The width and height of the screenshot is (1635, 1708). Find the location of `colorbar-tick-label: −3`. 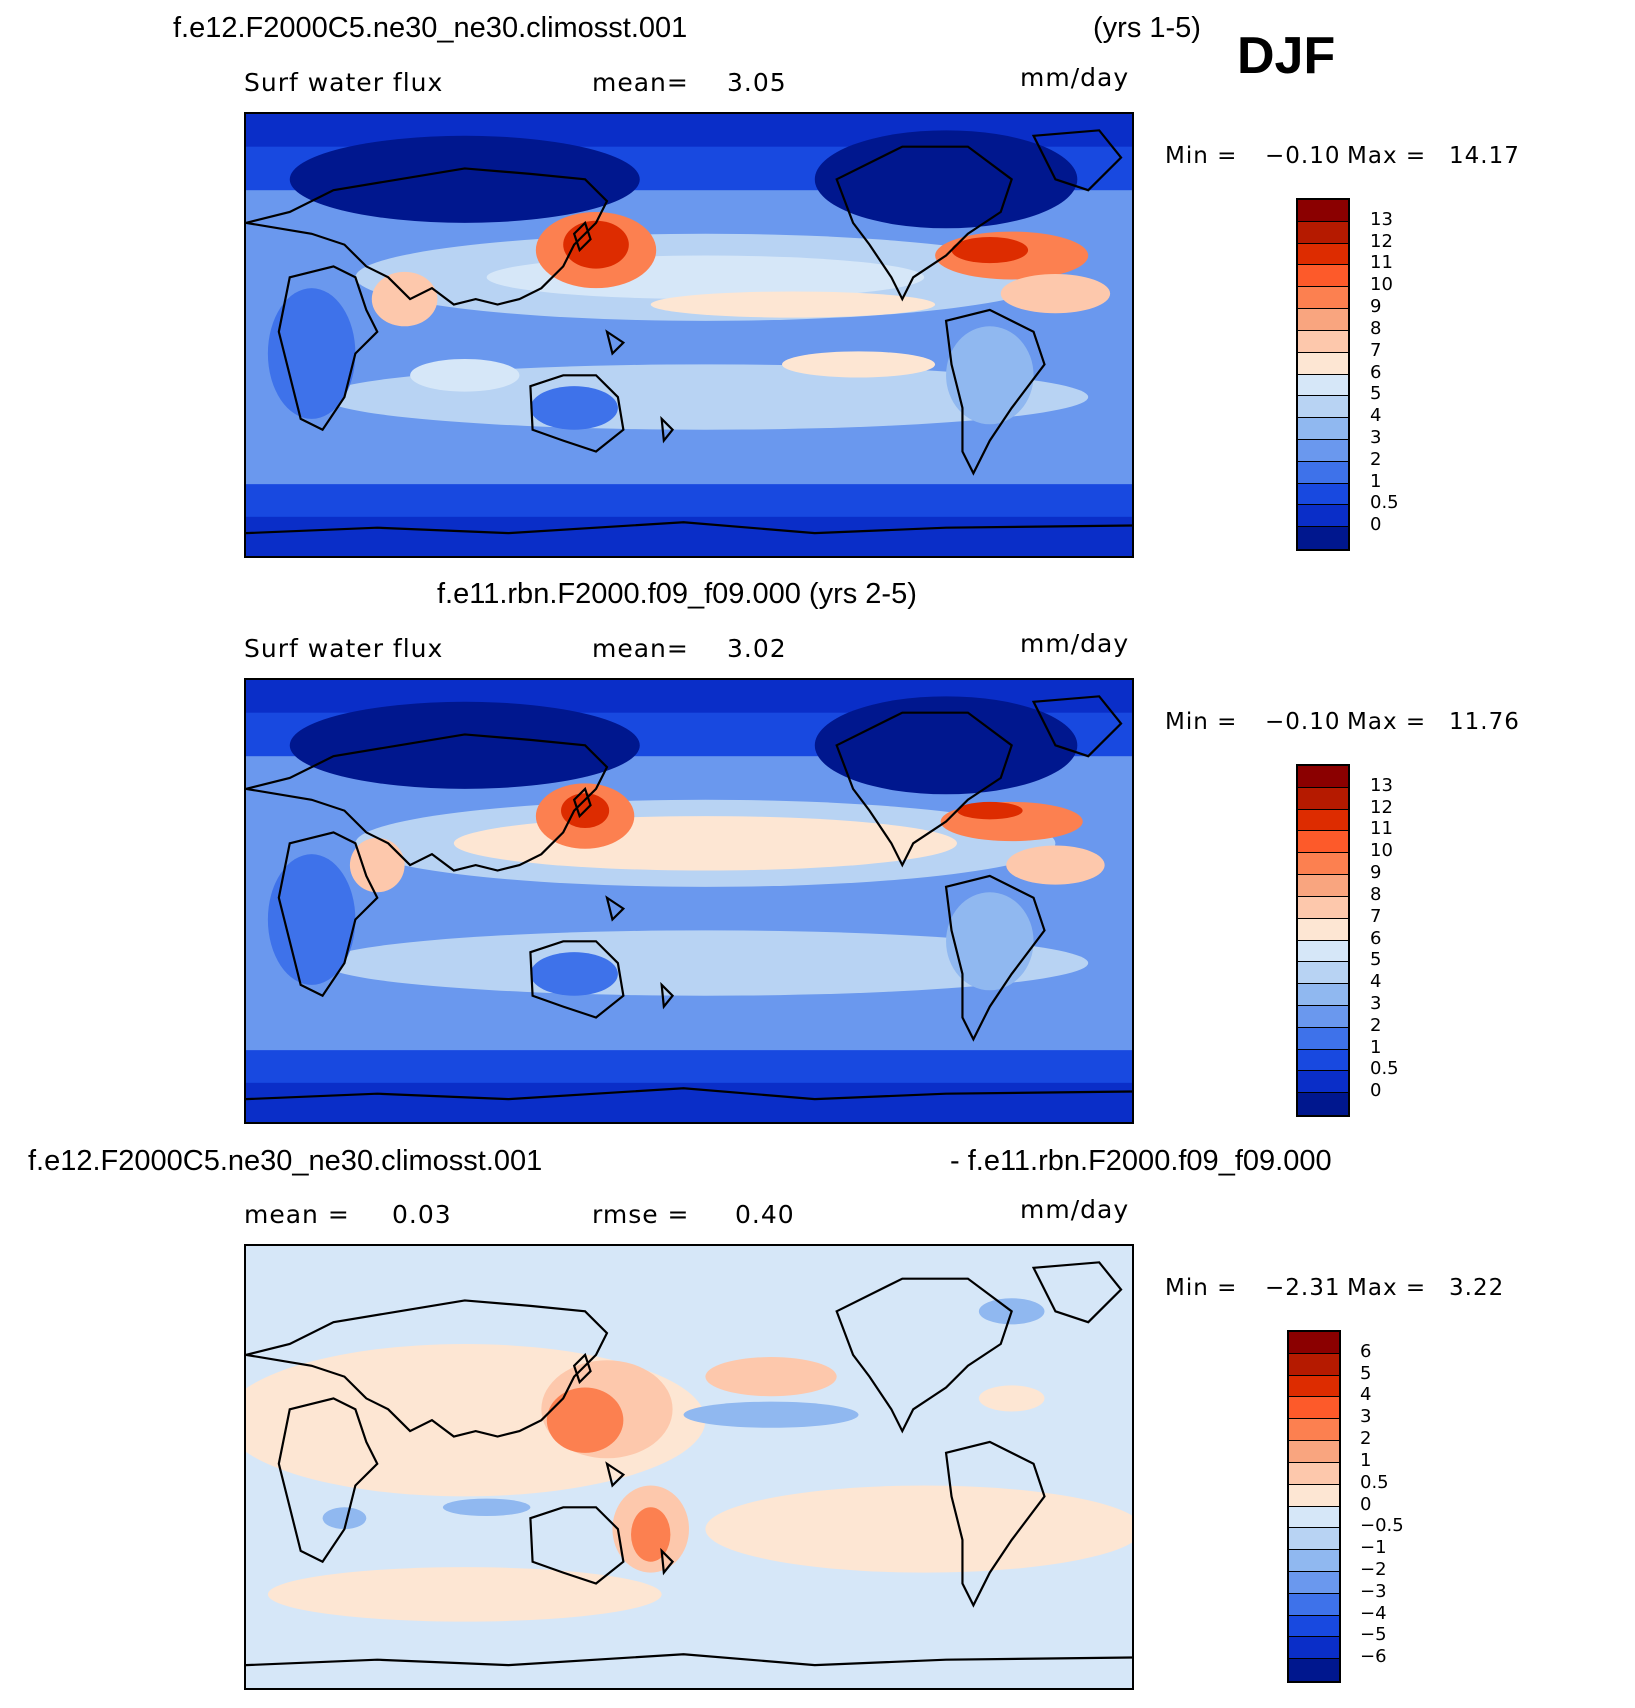

colorbar-tick-label: −3 is located at coordinates (1373, 1591).